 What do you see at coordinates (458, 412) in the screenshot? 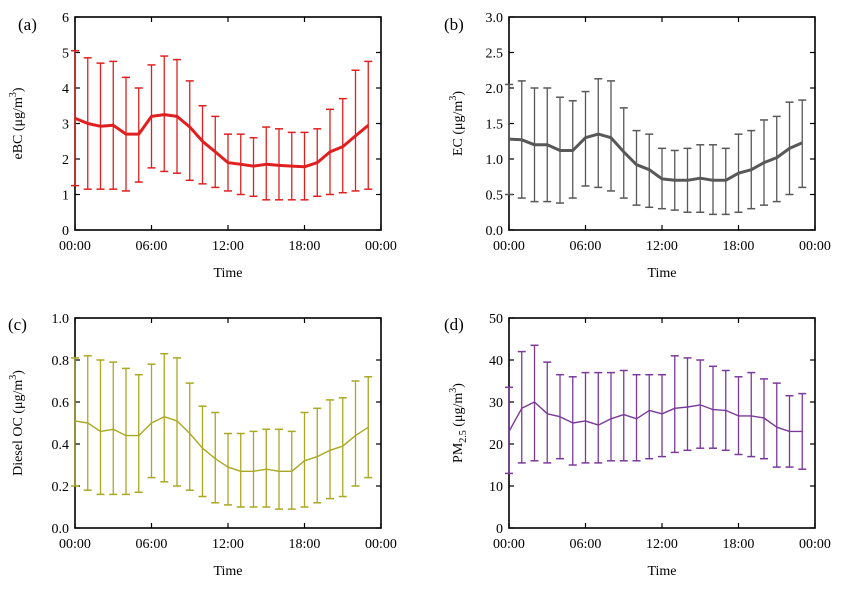
I see `y-axis-label-mid: (μg/m` at bounding box center [458, 412].